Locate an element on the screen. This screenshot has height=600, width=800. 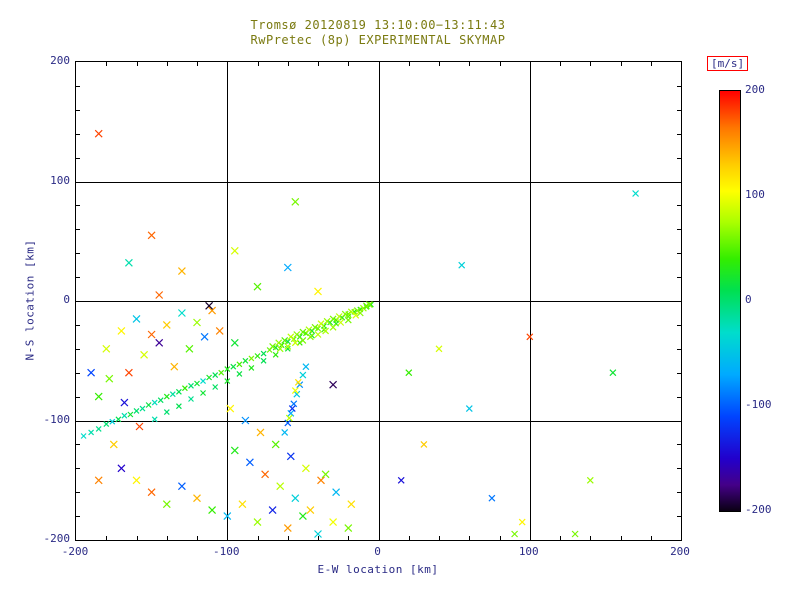
y-tick-label: -200 is located at coordinates (57, 538).